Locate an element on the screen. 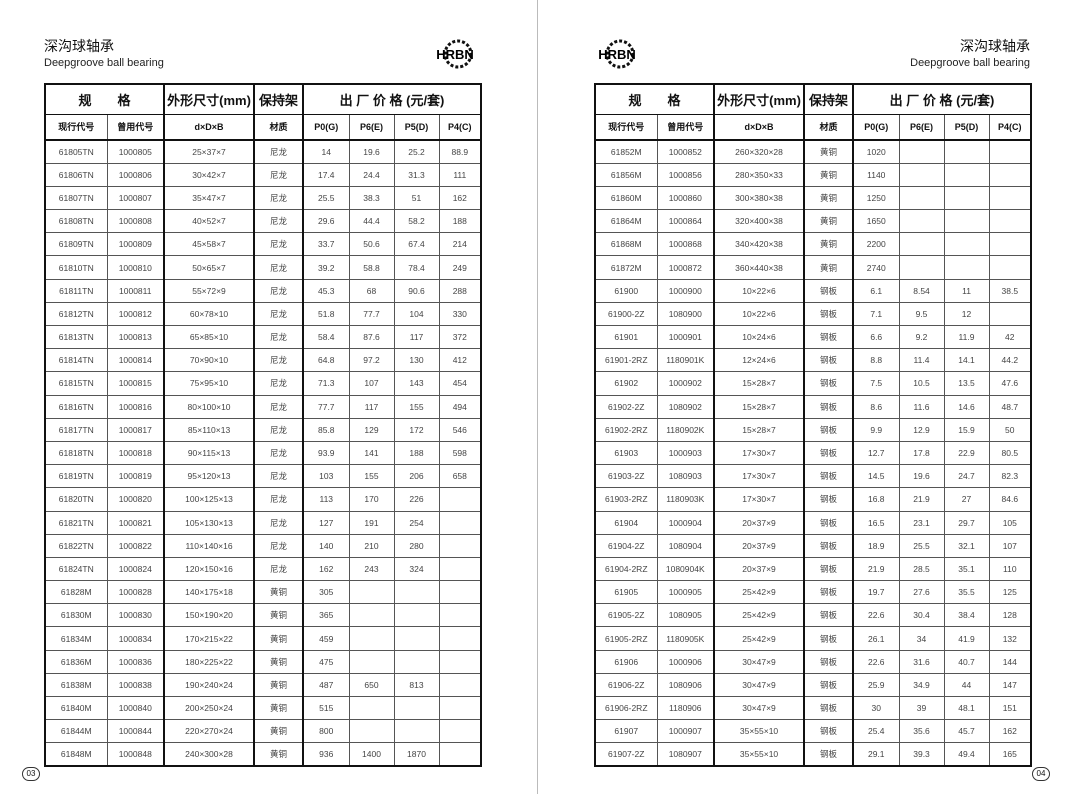 The height and width of the screenshot is (794, 1074). price-p0-cell: 71.3 is located at coordinates (326, 383).